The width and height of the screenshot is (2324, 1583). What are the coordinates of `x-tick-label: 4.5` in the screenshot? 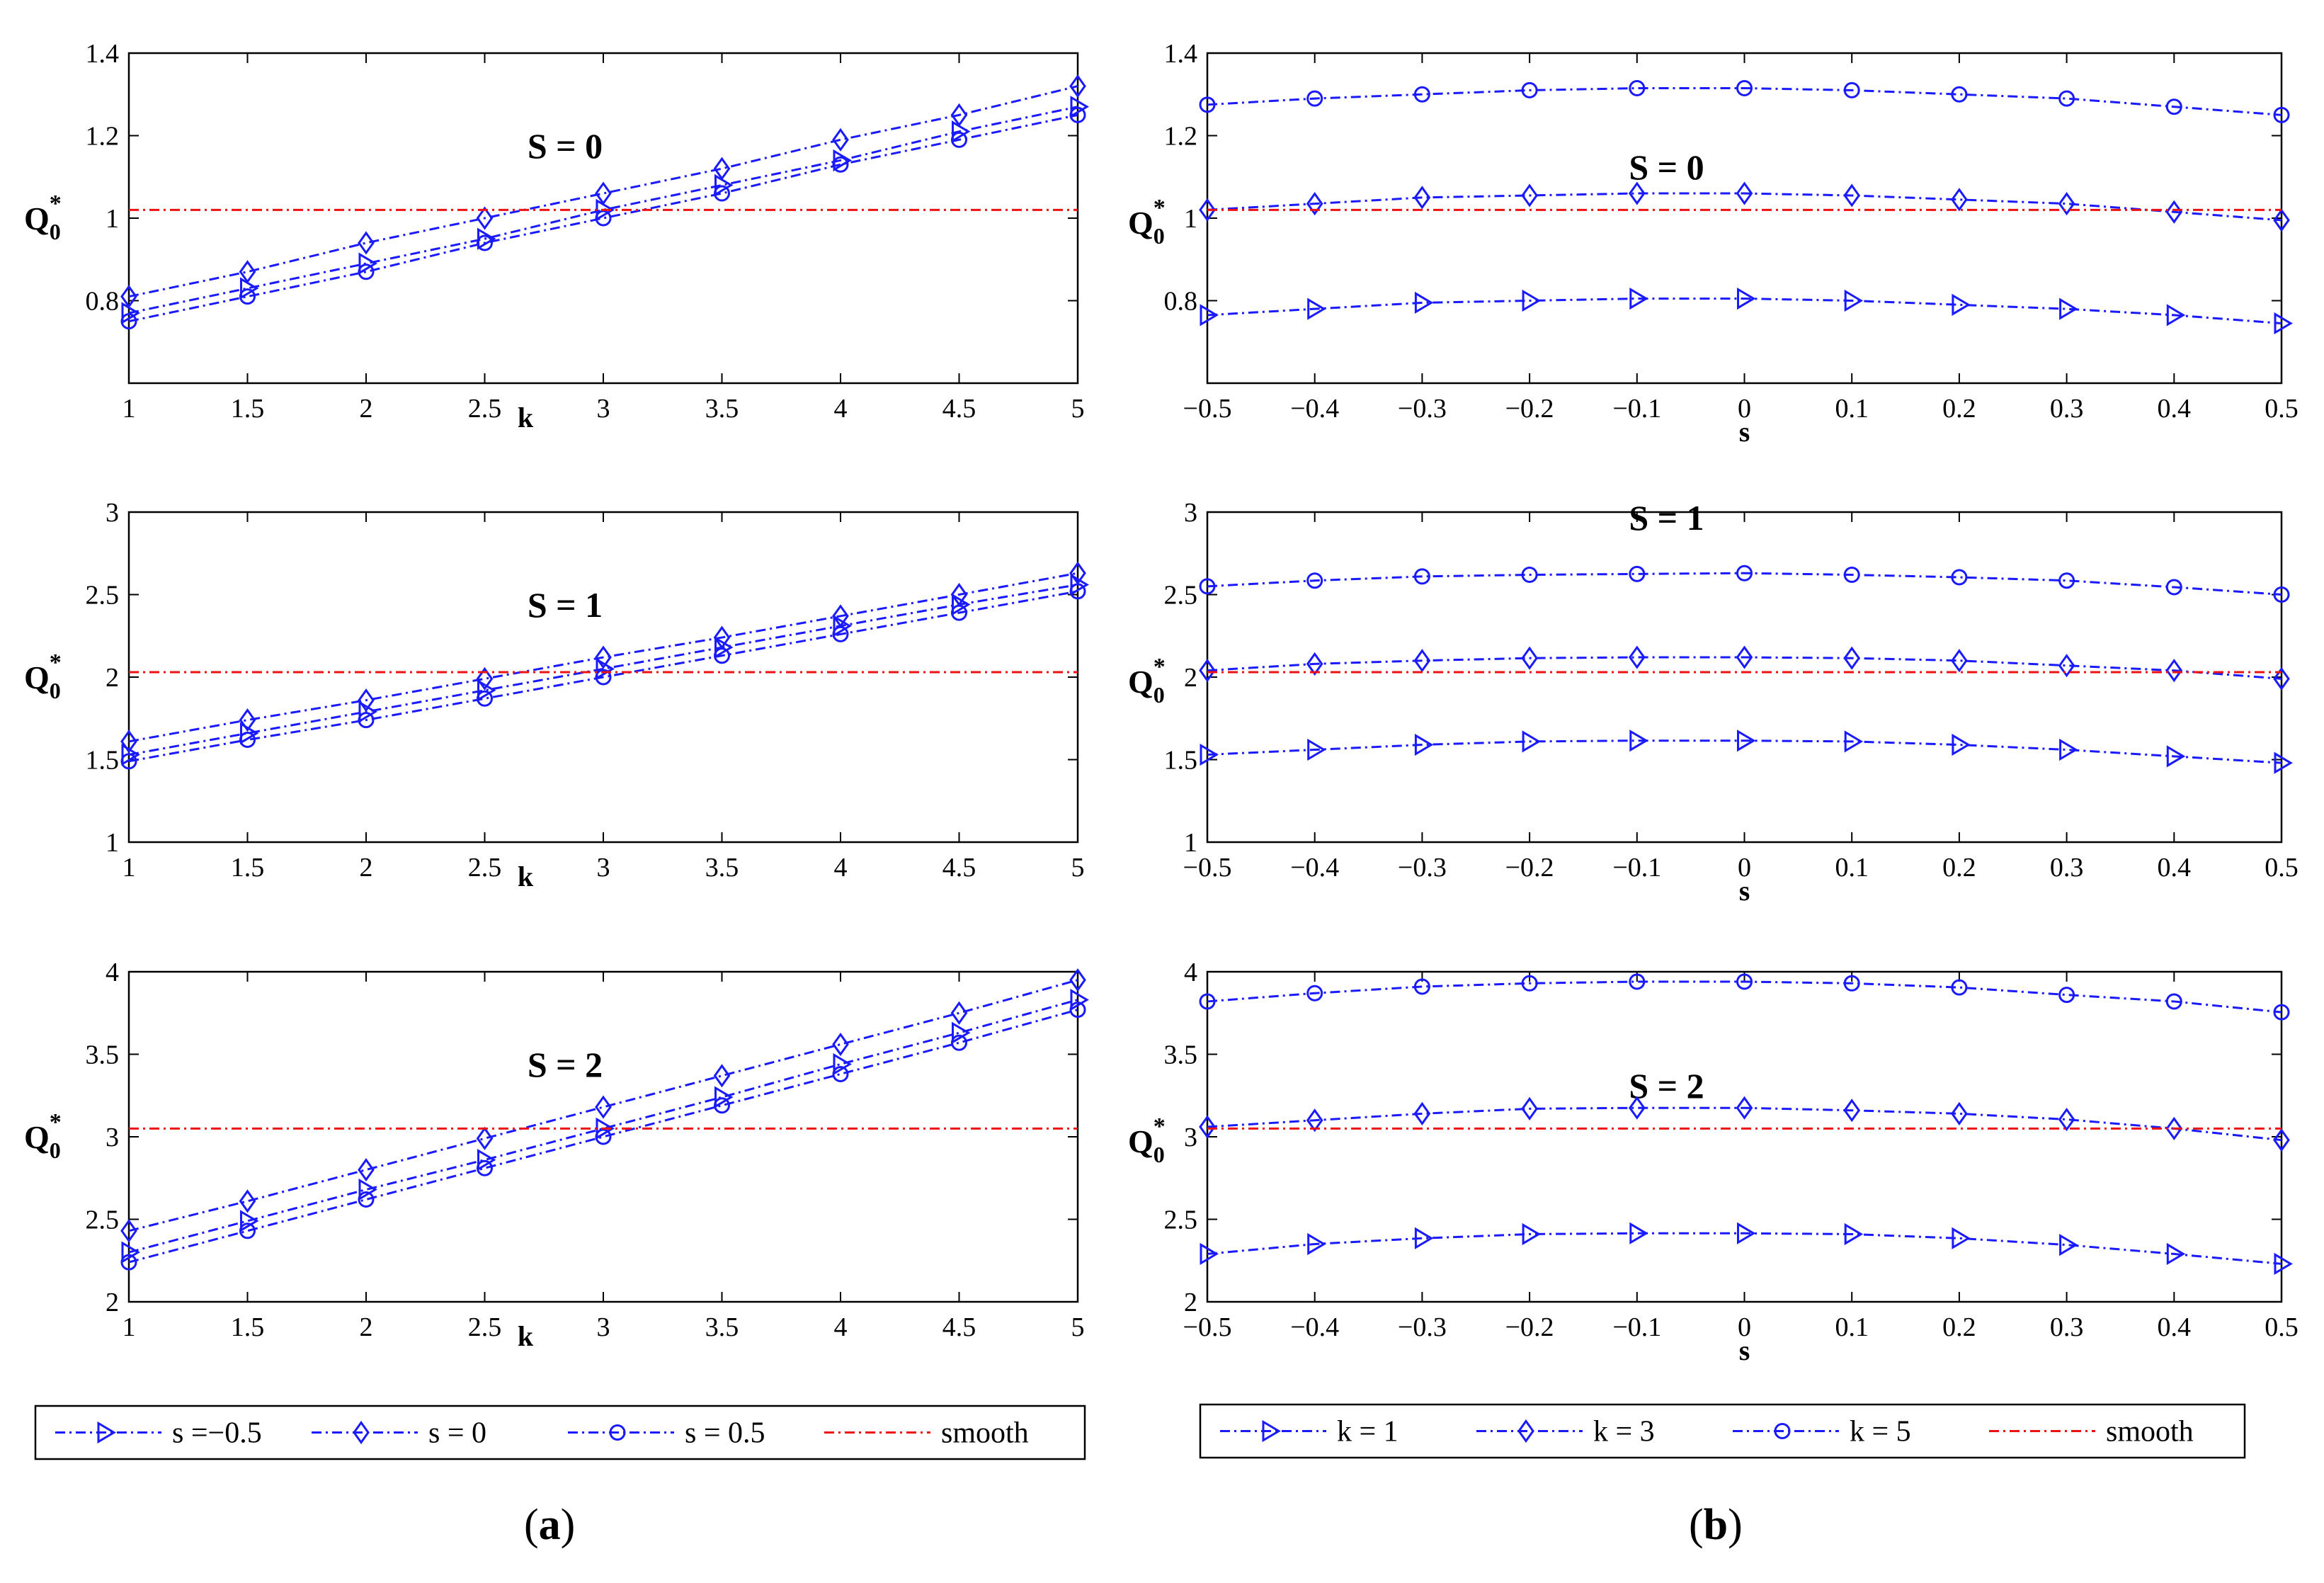 It's located at (959, 1327).